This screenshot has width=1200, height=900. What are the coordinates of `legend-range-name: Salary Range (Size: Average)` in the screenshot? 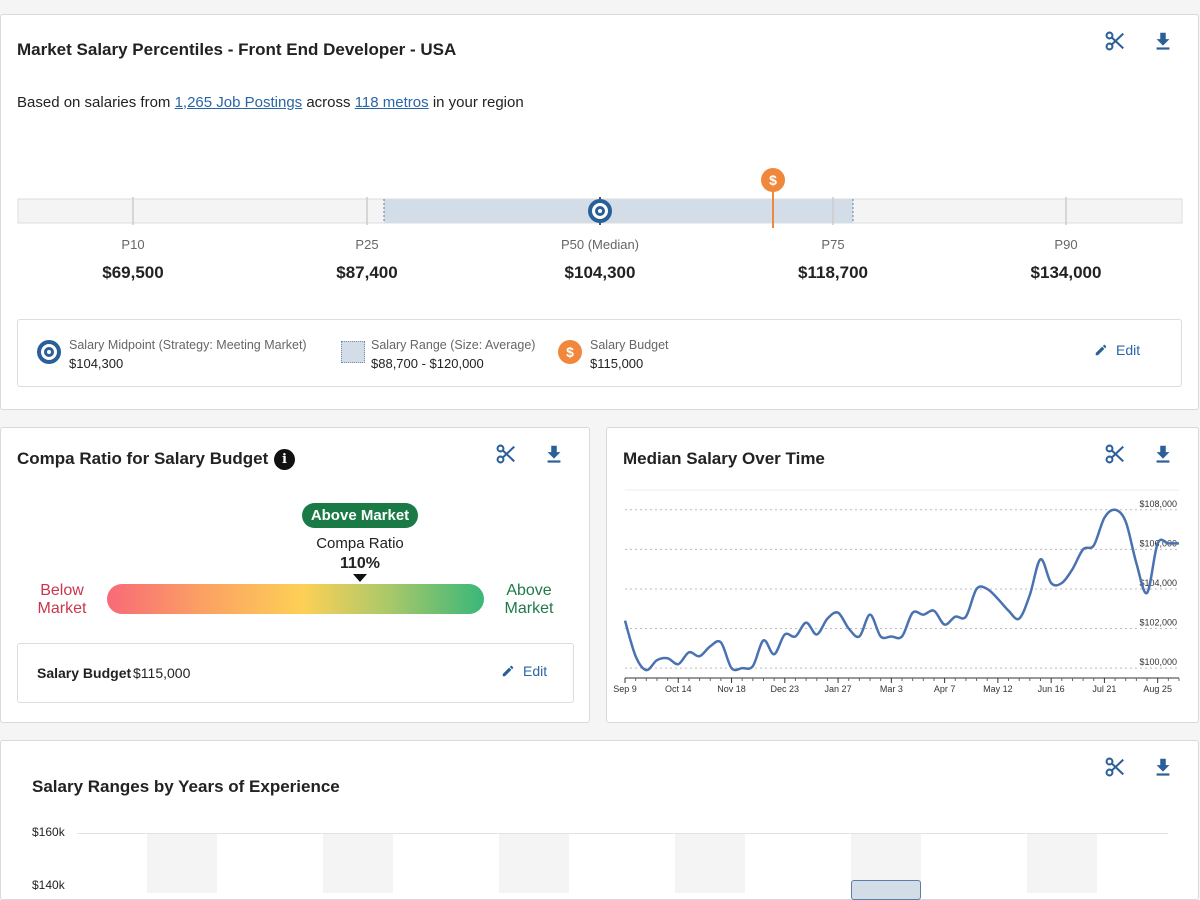 It's located at (453, 345).